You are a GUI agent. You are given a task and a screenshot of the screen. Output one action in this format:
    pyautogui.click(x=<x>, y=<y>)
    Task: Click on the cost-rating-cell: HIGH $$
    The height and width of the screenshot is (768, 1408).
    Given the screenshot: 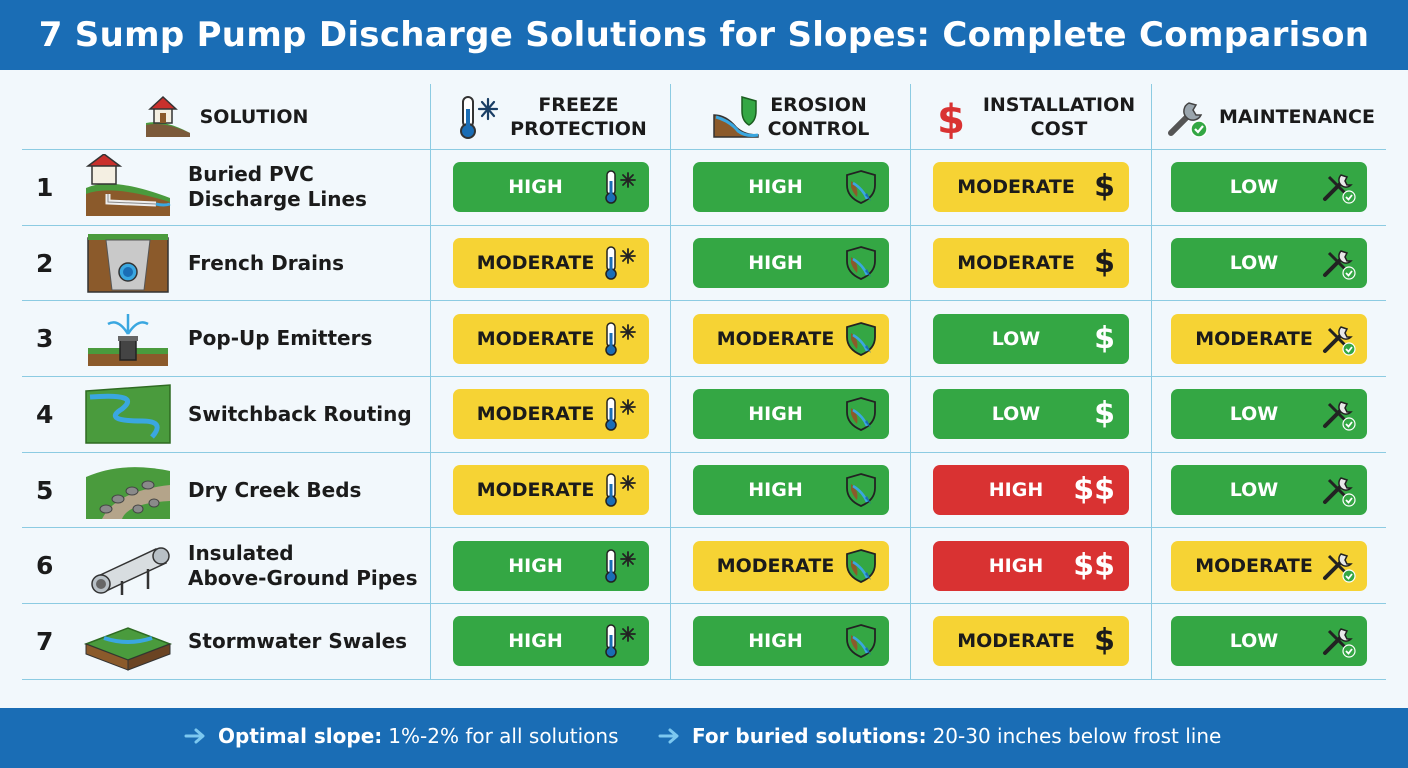 What is the action you would take?
    pyautogui.click(x=1030, y=566)
    